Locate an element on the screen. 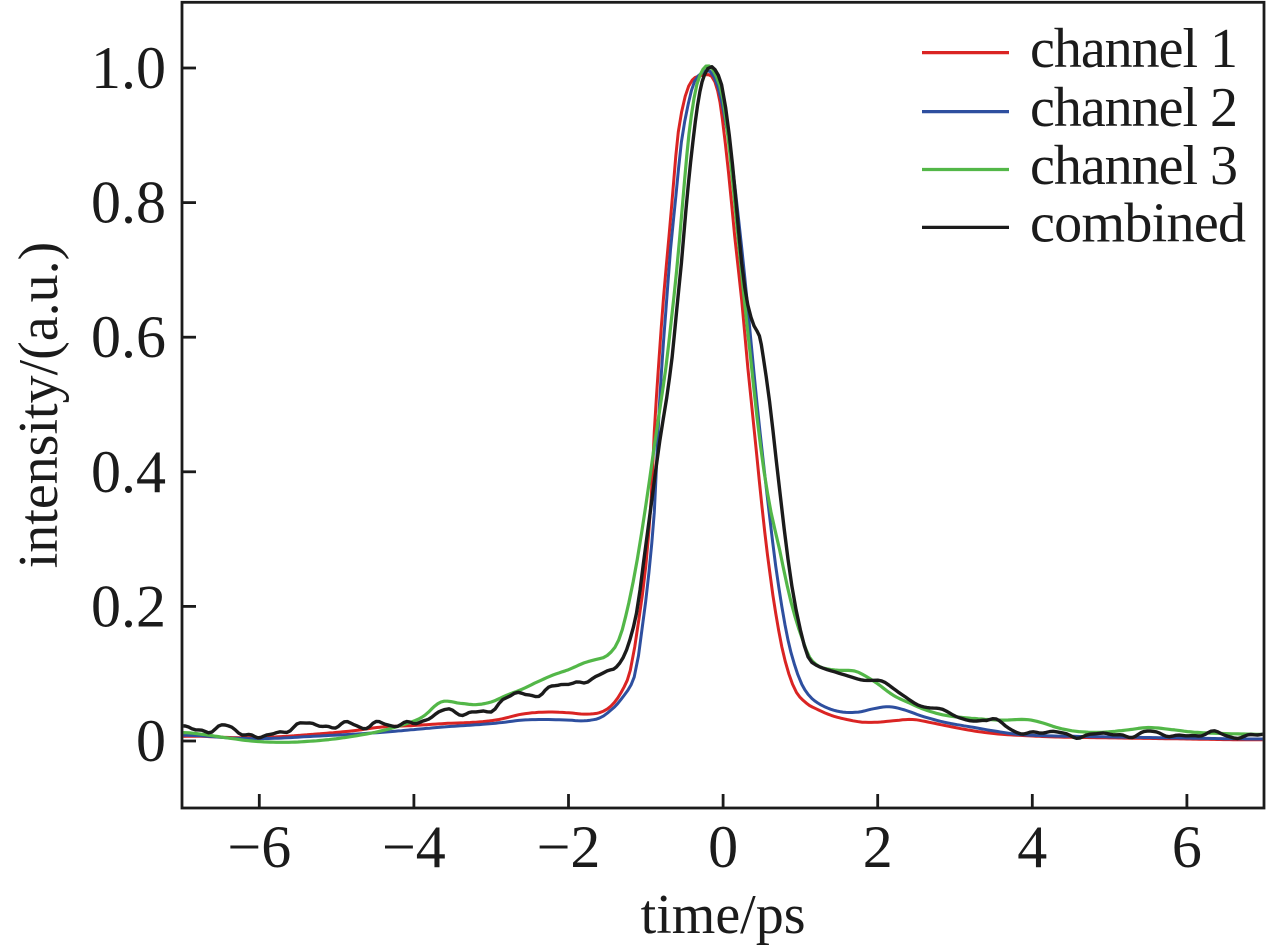  svg-text: 0.2 is located at coordinates (128, 606).